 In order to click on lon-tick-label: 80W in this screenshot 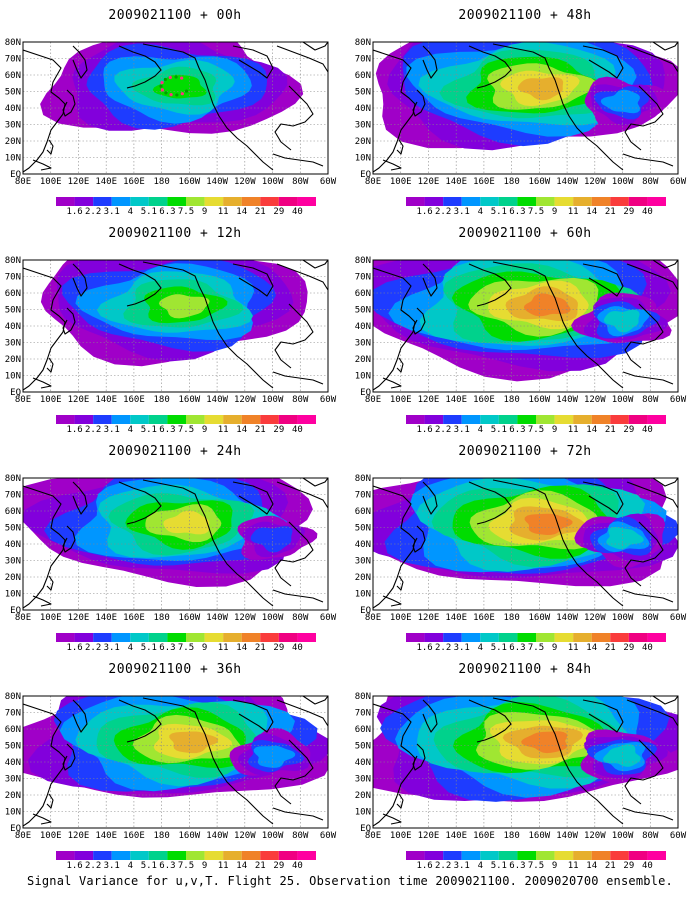, I will do `click(650, 618)`.